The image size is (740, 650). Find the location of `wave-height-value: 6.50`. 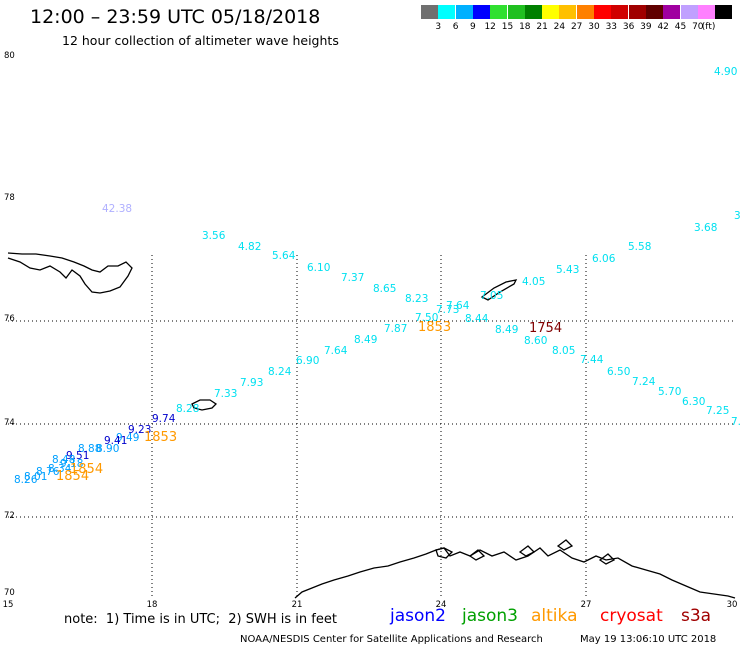

wave-height-value: 6.50 is located at coordinates (619, 372).